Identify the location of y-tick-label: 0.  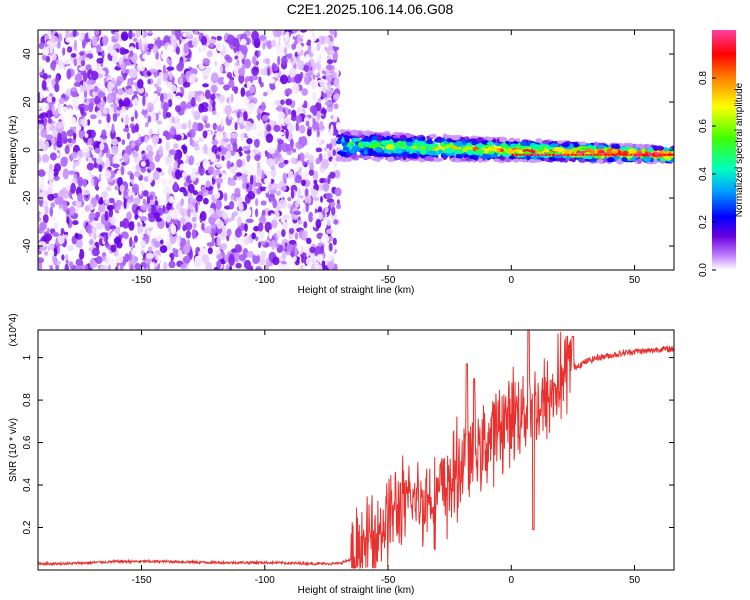
(27, 150).